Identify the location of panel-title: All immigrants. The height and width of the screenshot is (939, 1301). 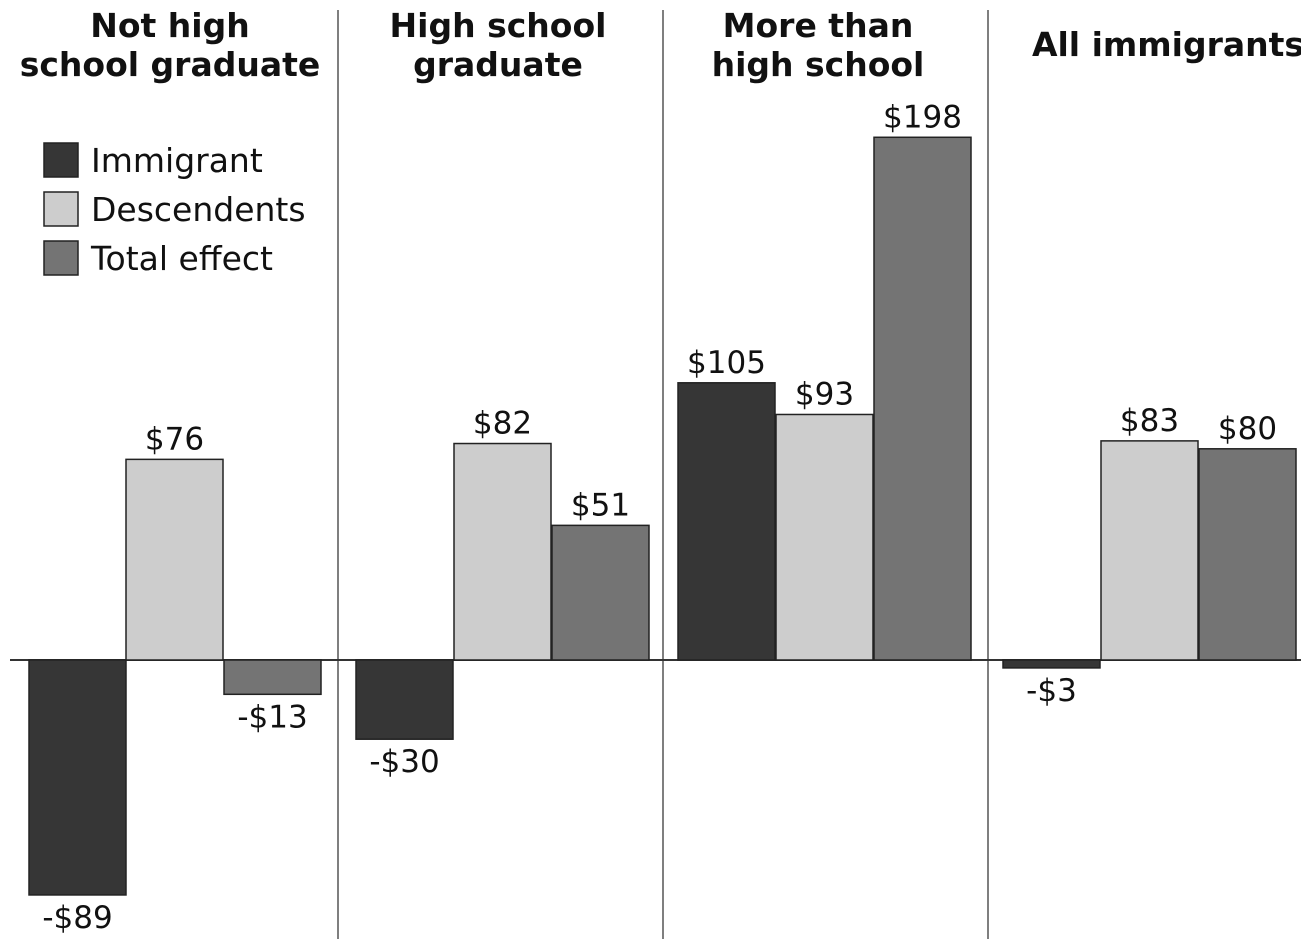
(1166, 44).